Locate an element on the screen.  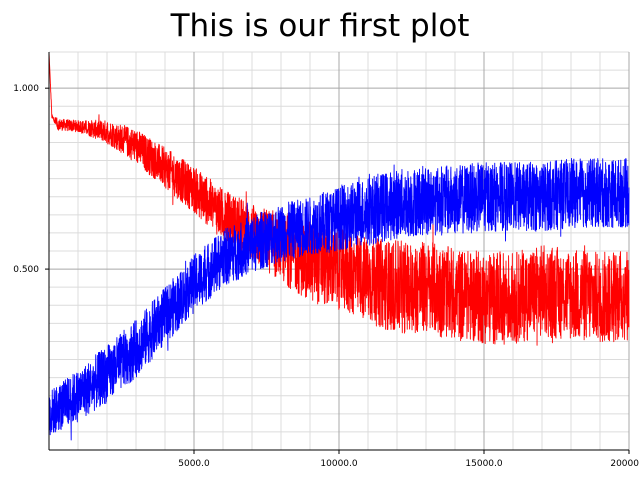
chart-title: This is our first plot is located at coordinates (320, 26).